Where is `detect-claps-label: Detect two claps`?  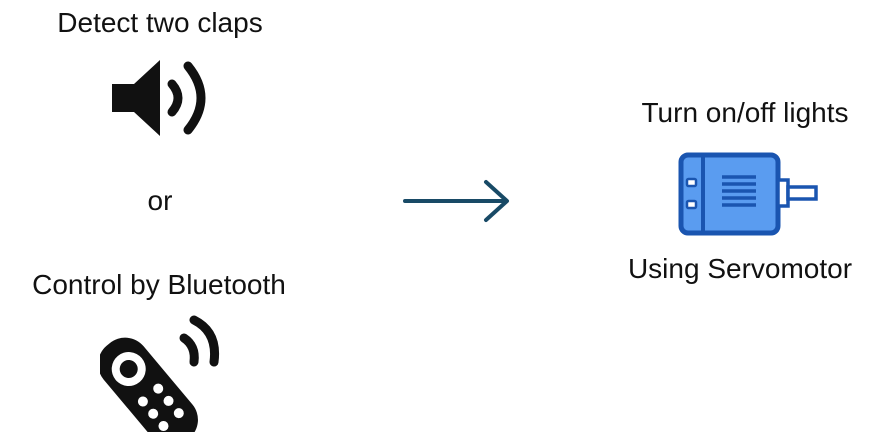 detect-claps-label: Detect two claps is located at coordinates (160, 22).